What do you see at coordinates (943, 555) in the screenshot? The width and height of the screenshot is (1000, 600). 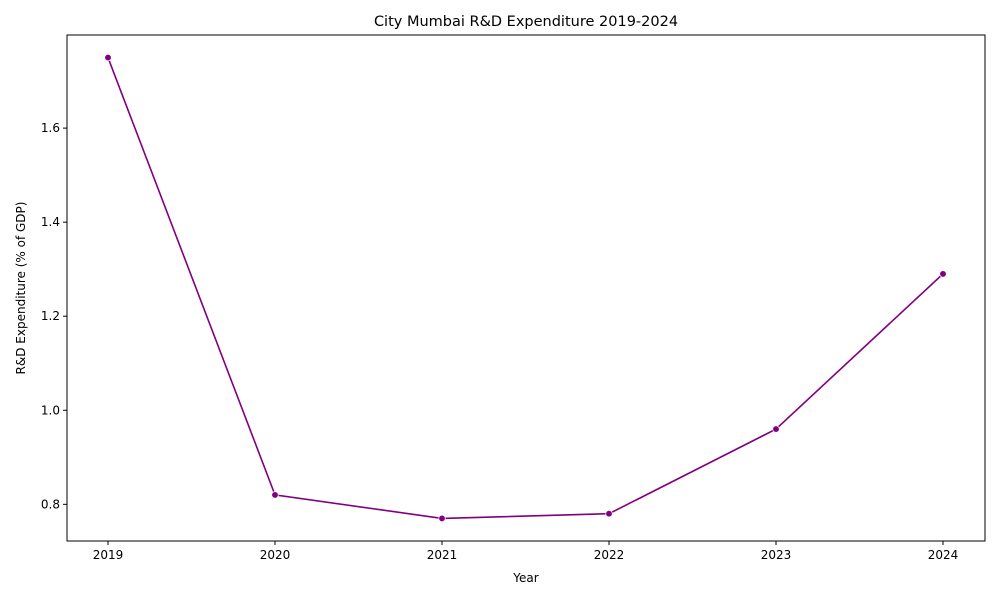 I see `x-tick-label: 2024` at bounding box center [943, 555].